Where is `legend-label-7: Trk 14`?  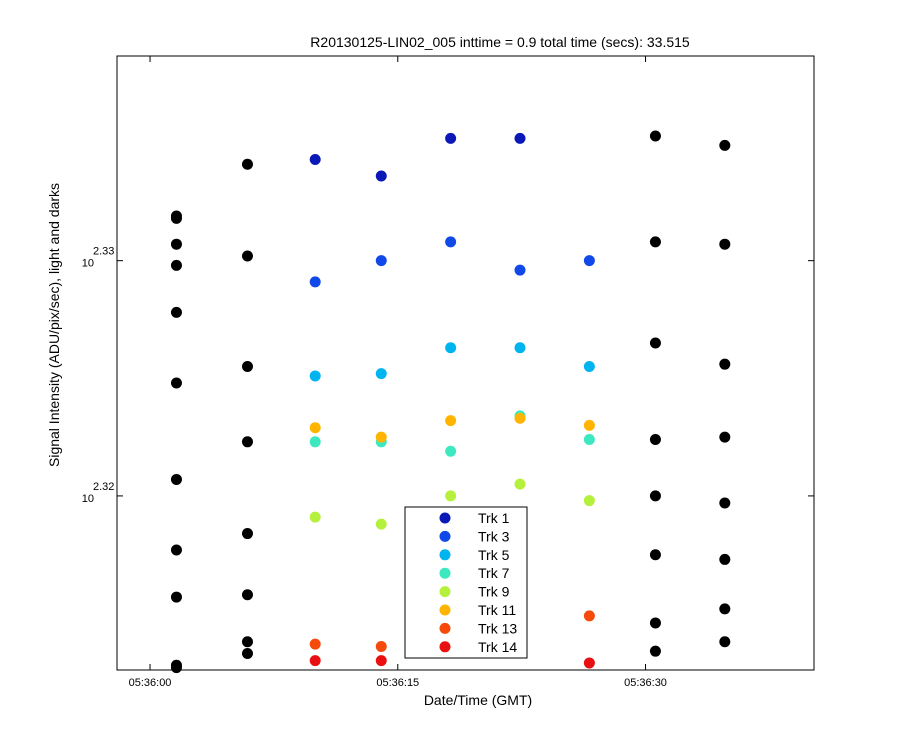 legend-label-7: Trk 14 is located at coordinates (497, 647).